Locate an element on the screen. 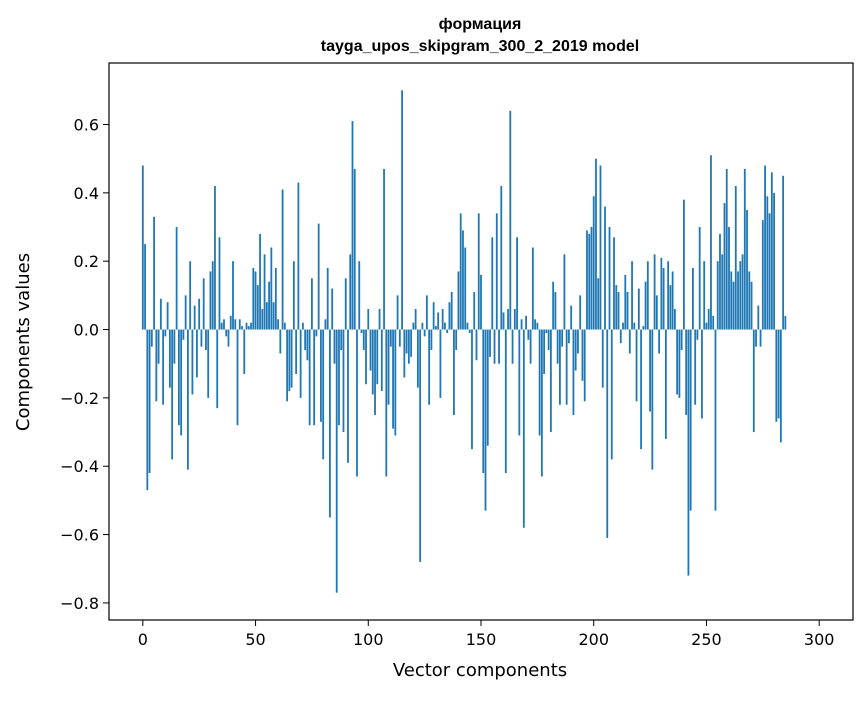 The height and width of the screenshot is (701, 867). y-tick-label: 0.4 is located at coordinates (86, 193).